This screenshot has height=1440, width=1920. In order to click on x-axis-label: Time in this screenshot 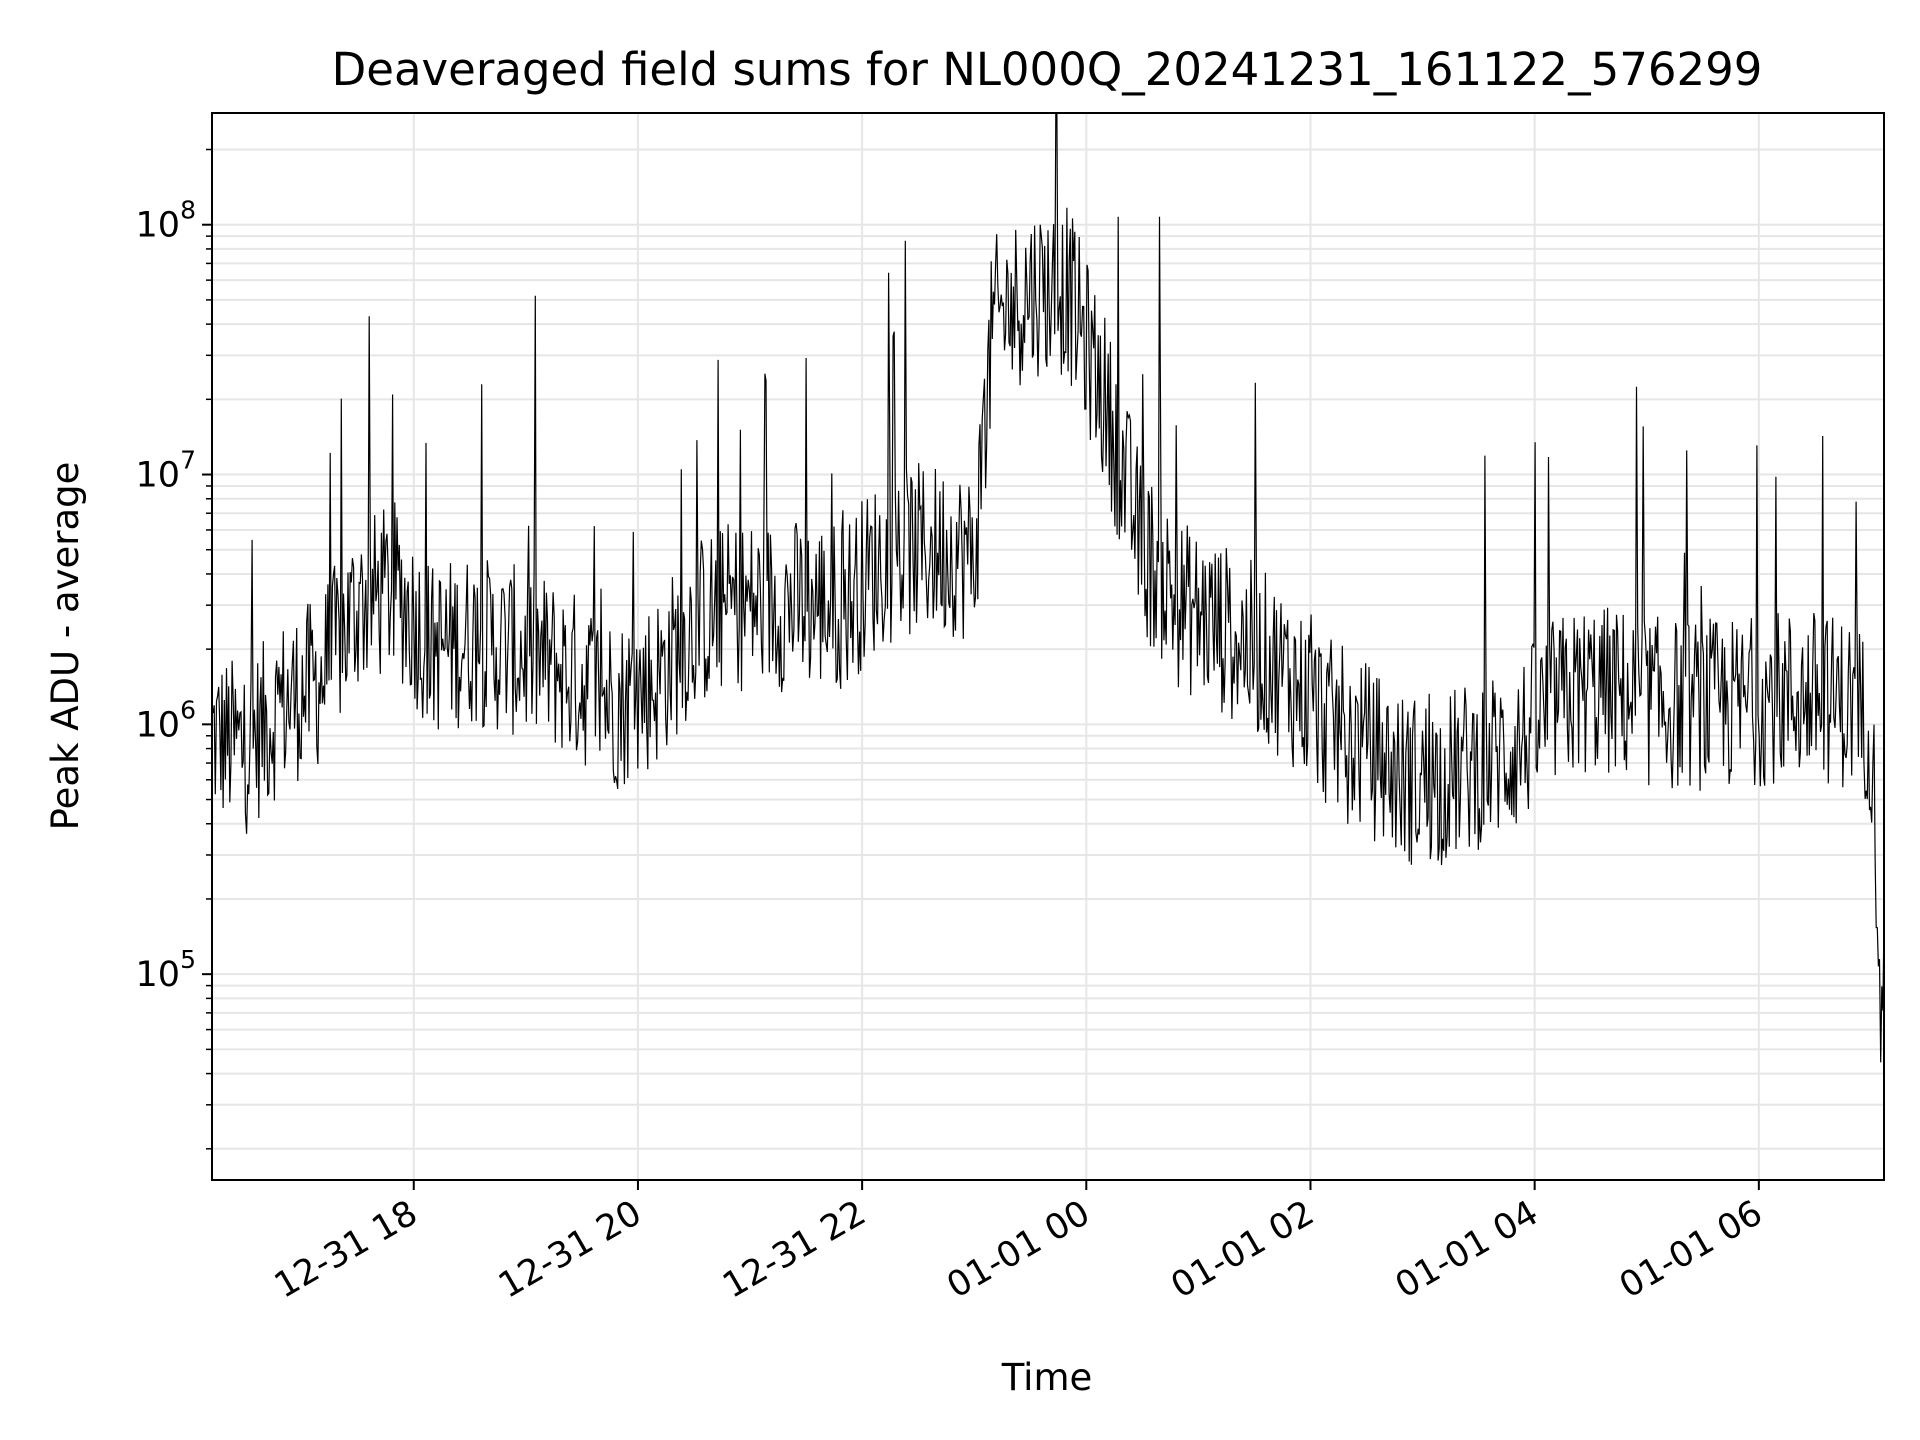, I will do `click(1047, 1377)`.